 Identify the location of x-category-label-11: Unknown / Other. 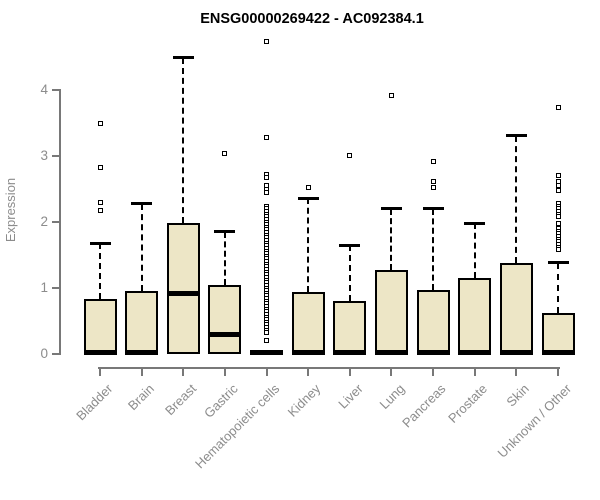
(534, 421).